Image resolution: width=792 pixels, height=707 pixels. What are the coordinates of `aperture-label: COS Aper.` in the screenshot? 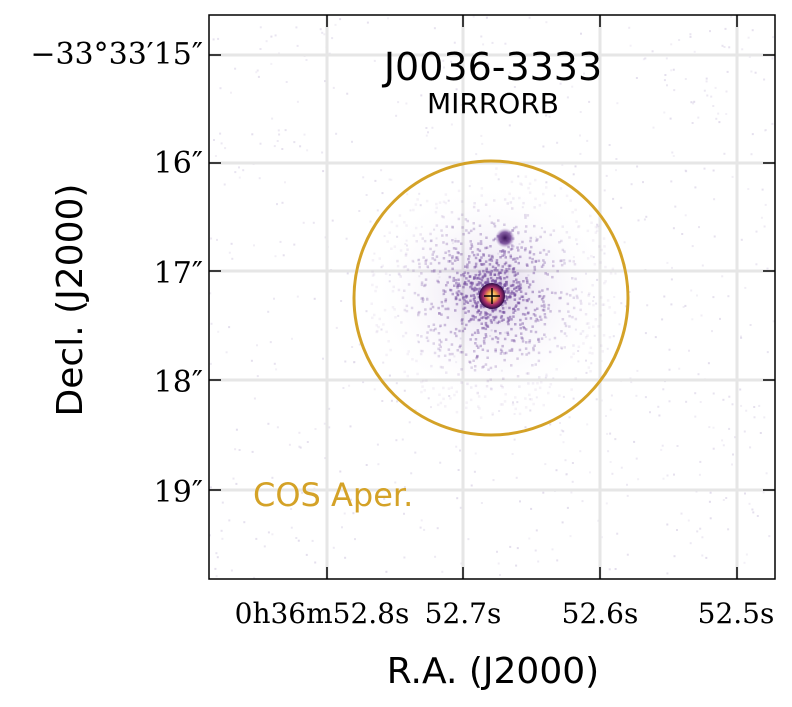 It's located at (333, 495).